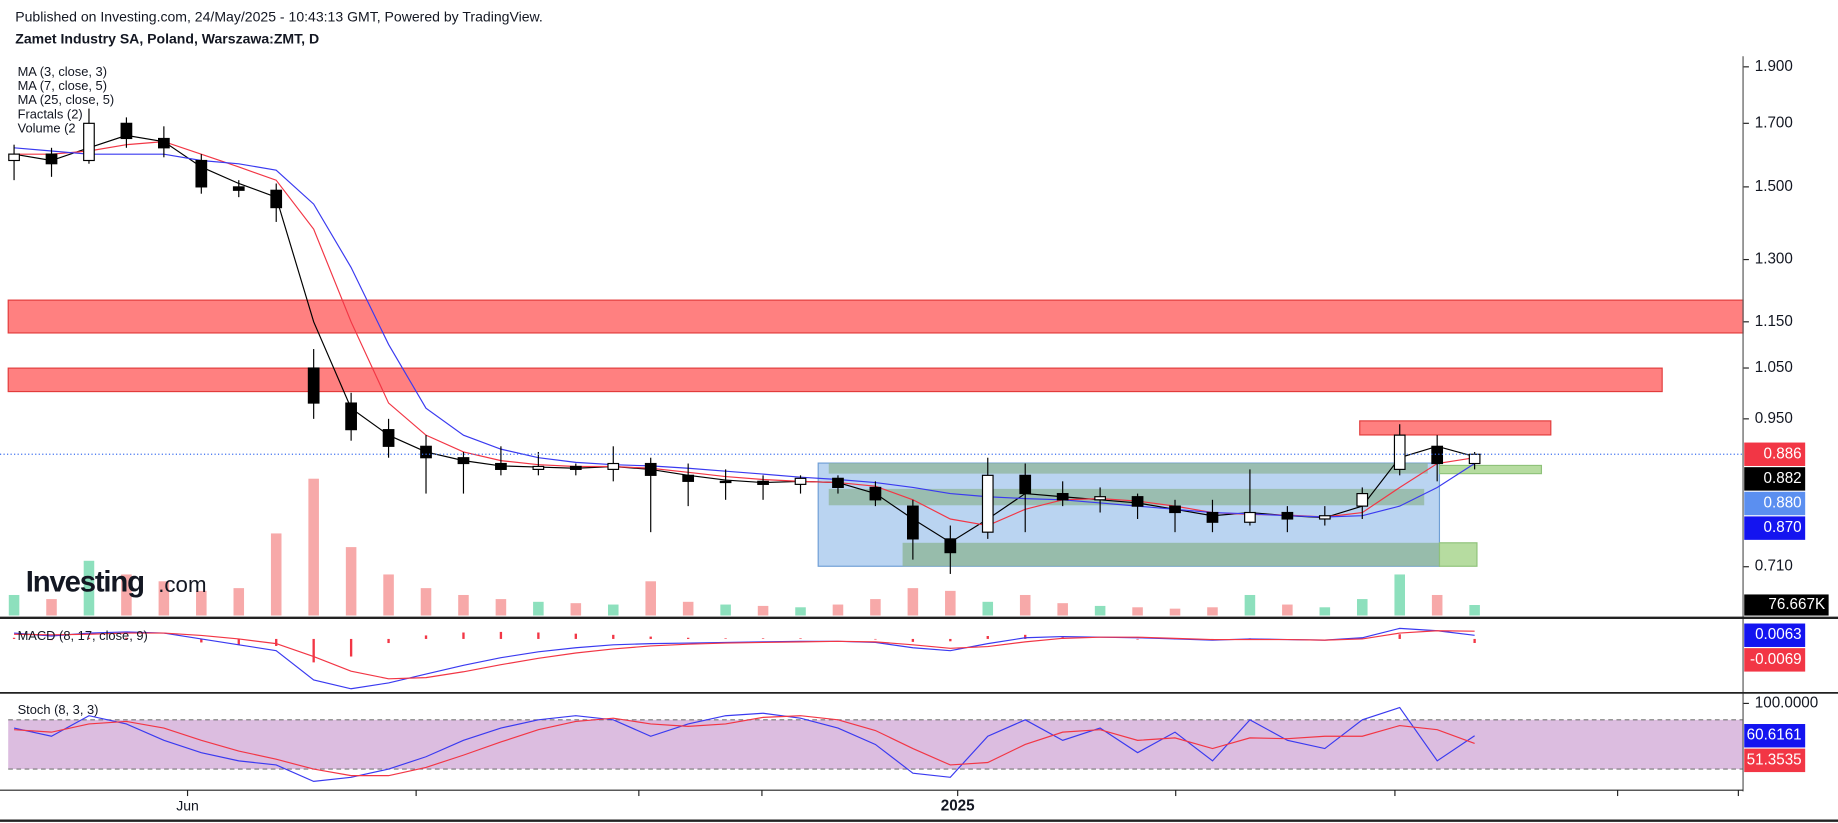 The image size is (1838, 823). I want to click on legend-entry: MA (3, close, 3), so click(62, 71).